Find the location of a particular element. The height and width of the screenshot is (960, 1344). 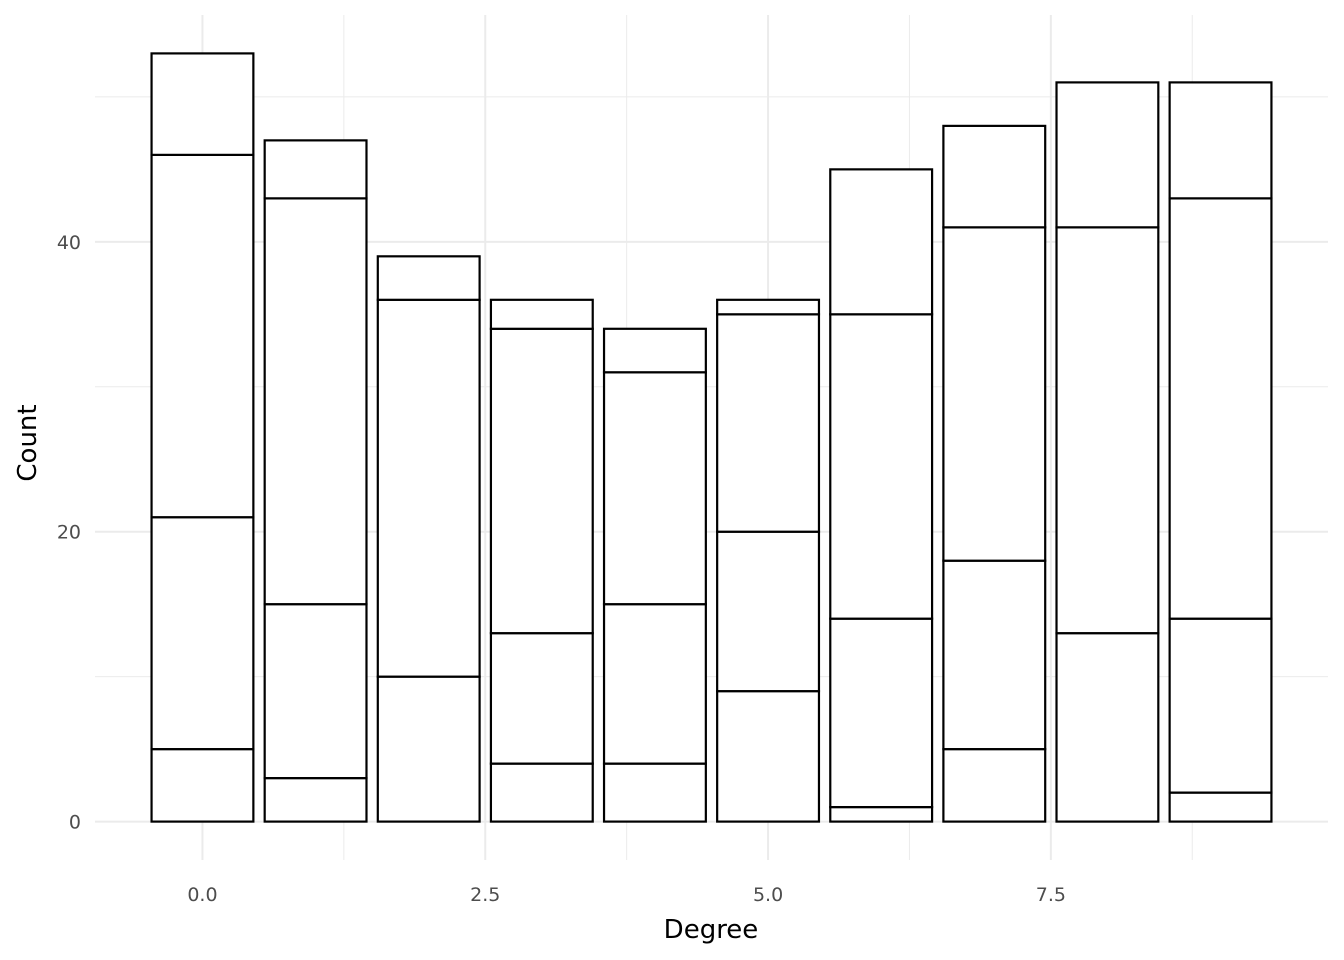

y-axis-tick-labels: 0 20 40 is located at coordinates (69, 533).